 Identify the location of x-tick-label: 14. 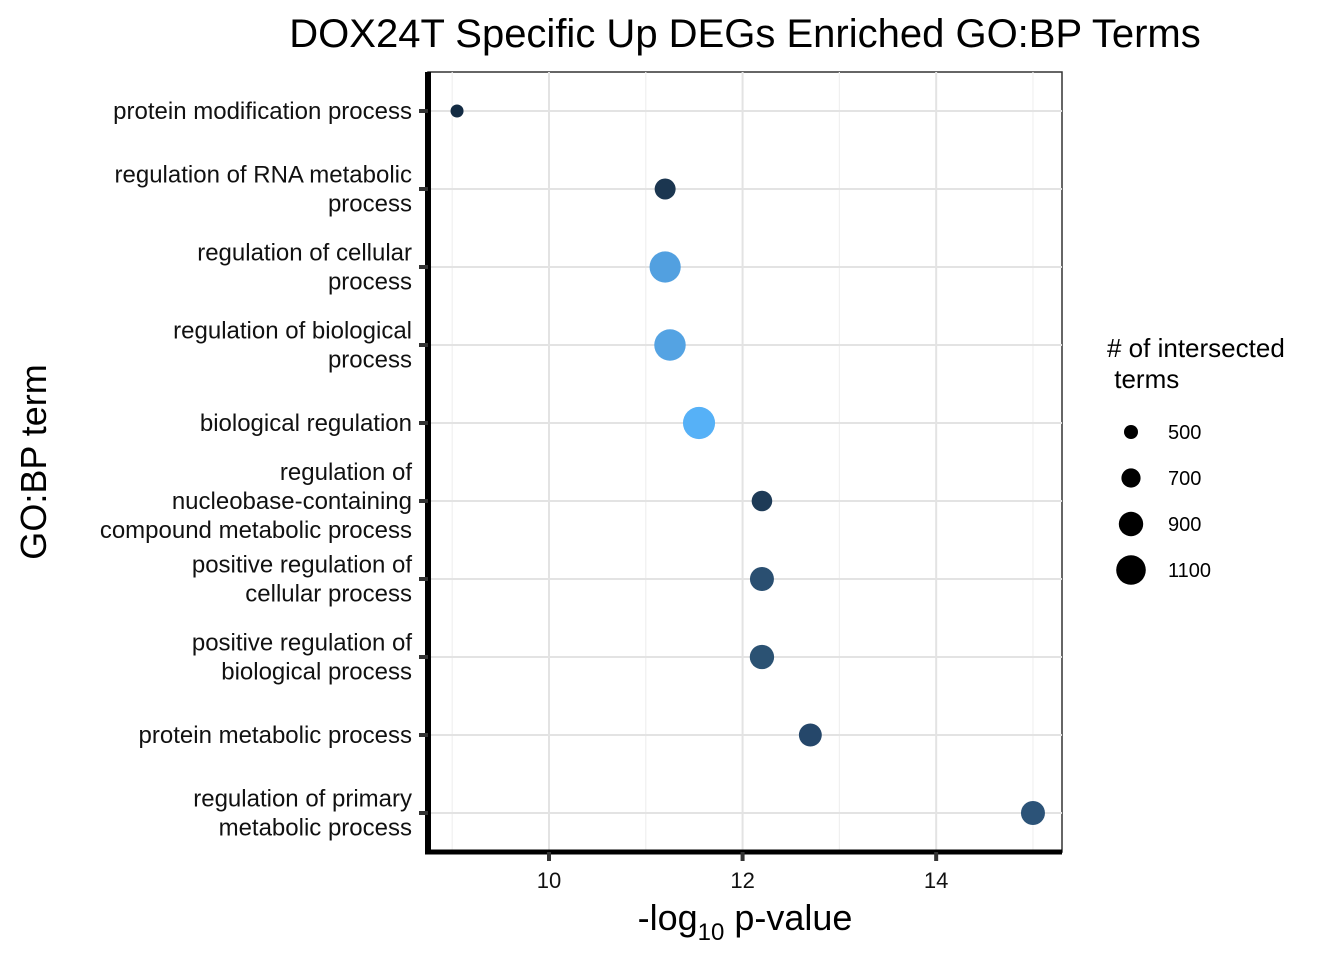
(936, 880).